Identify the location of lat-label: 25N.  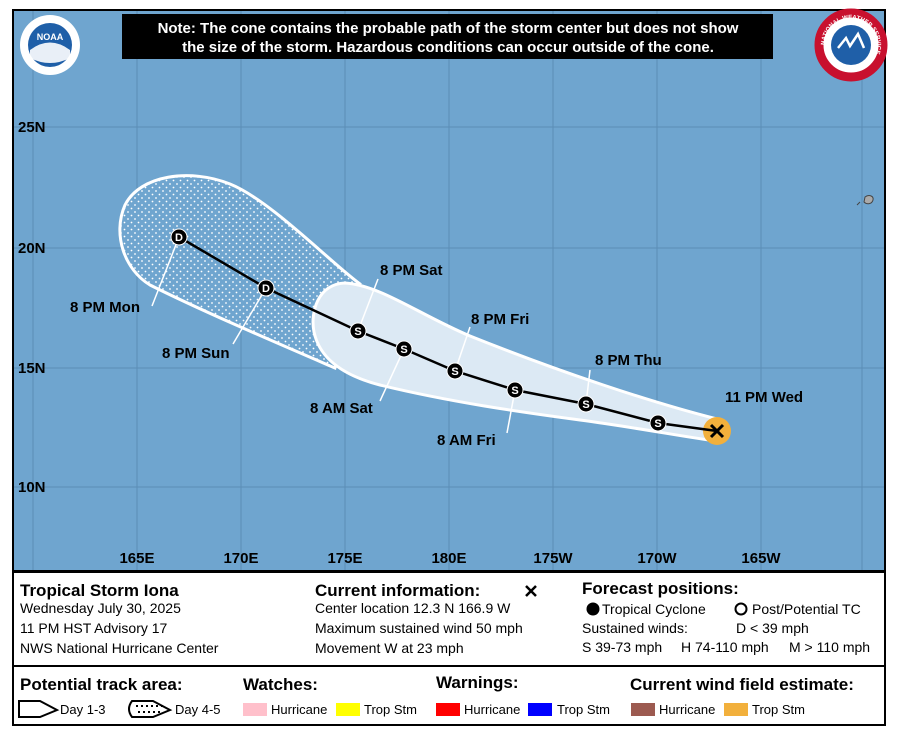
(32, 127).